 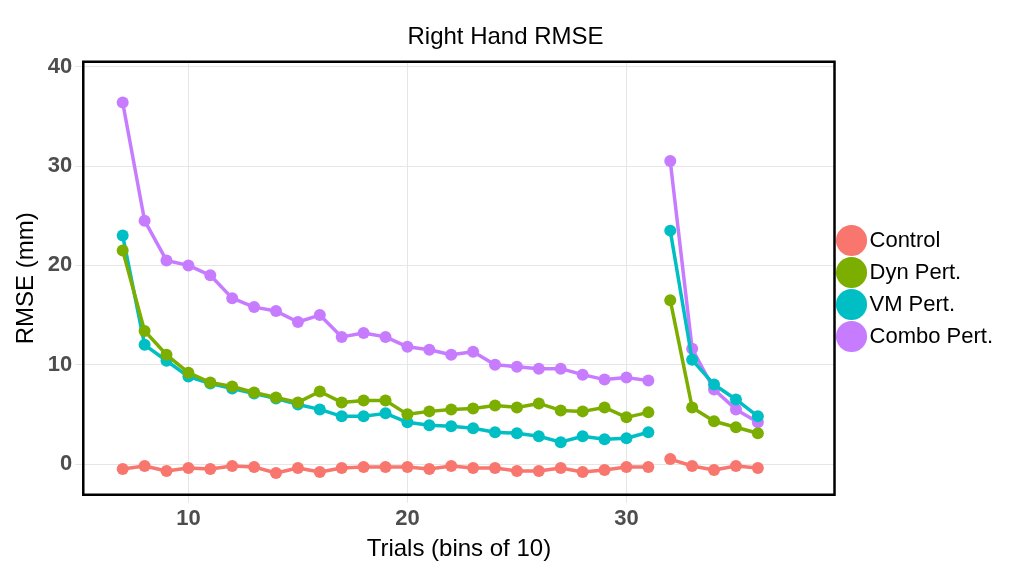 I want to click on y-tick-label: 0, so click(x=66, y=463).